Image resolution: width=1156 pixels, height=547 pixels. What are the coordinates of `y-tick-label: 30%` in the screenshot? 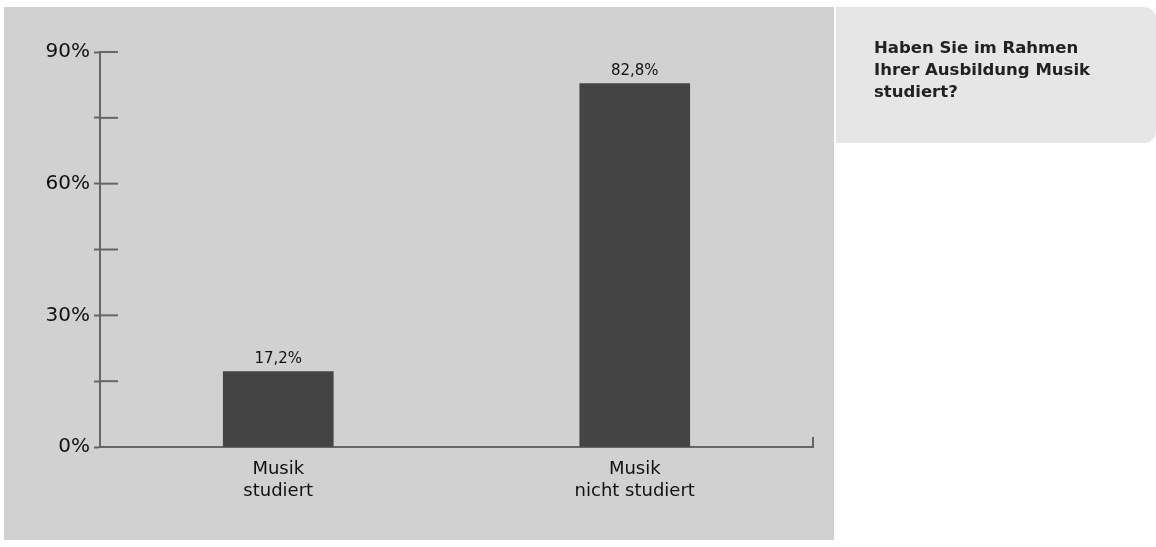 It's located at (67, 313).